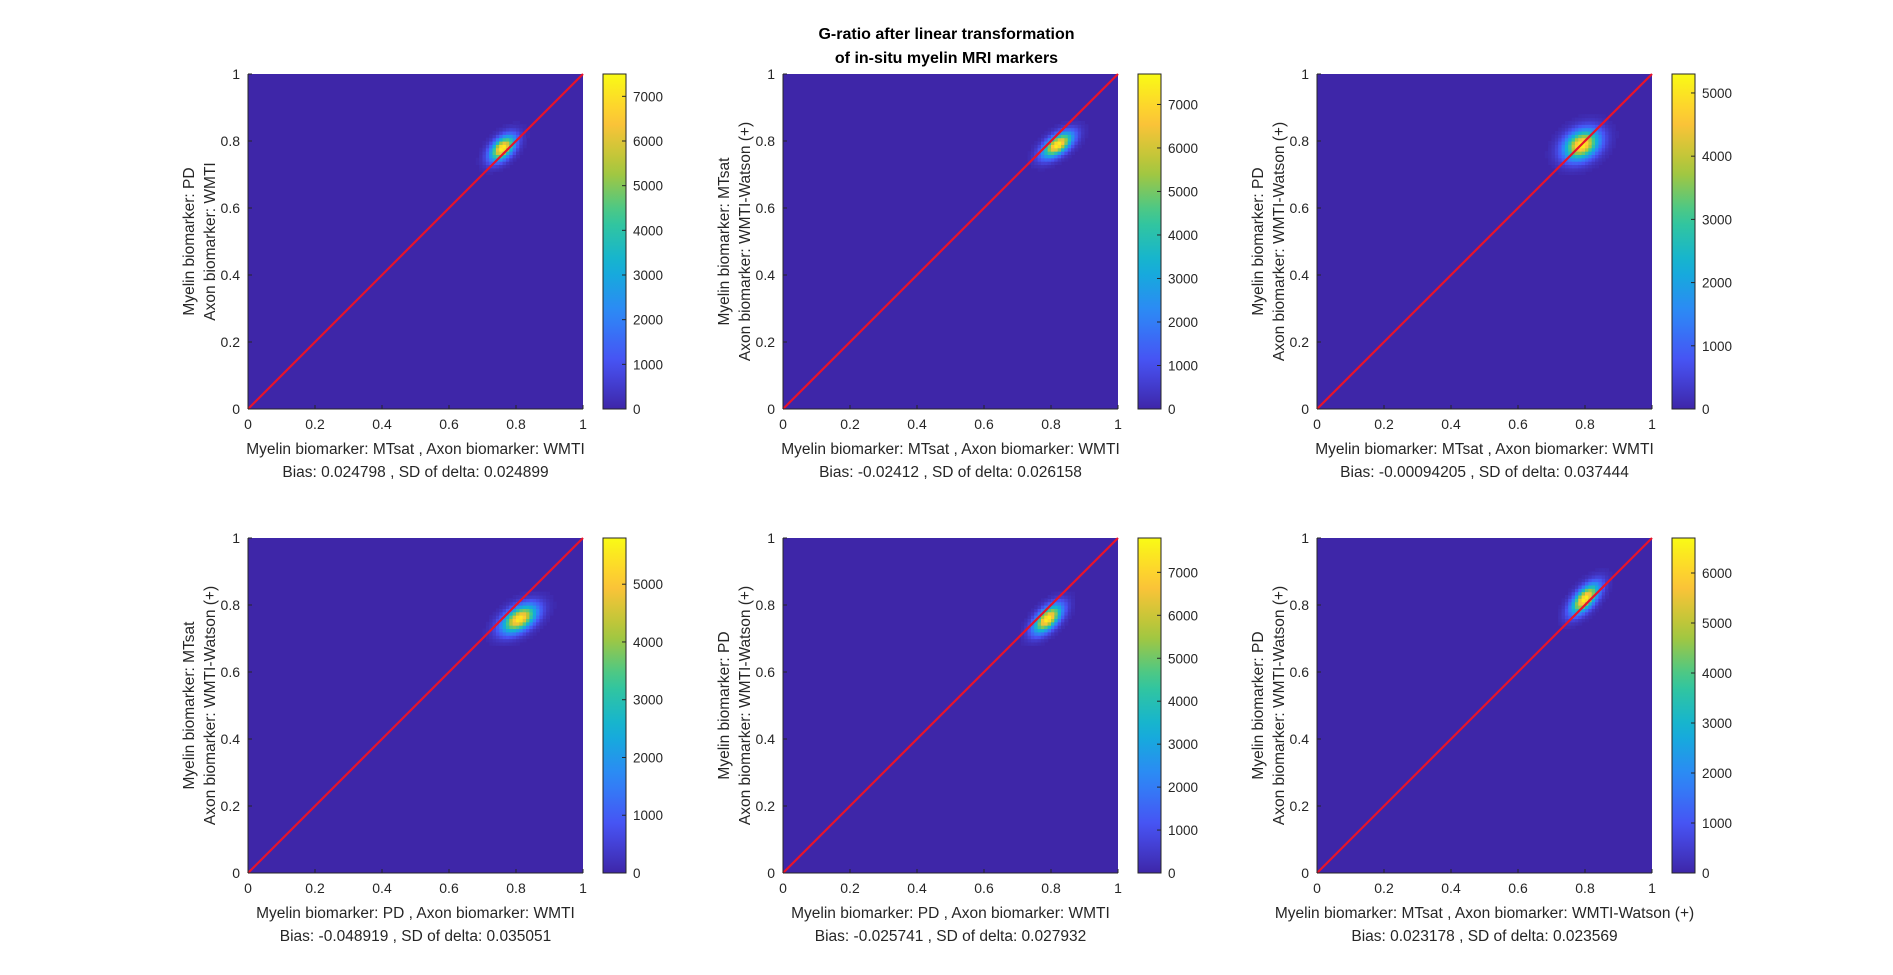  What do you see at coordinates (984, 424) in the screenshot?
I see `x-tick-label: 0.6` at bounding box center [984, 424].